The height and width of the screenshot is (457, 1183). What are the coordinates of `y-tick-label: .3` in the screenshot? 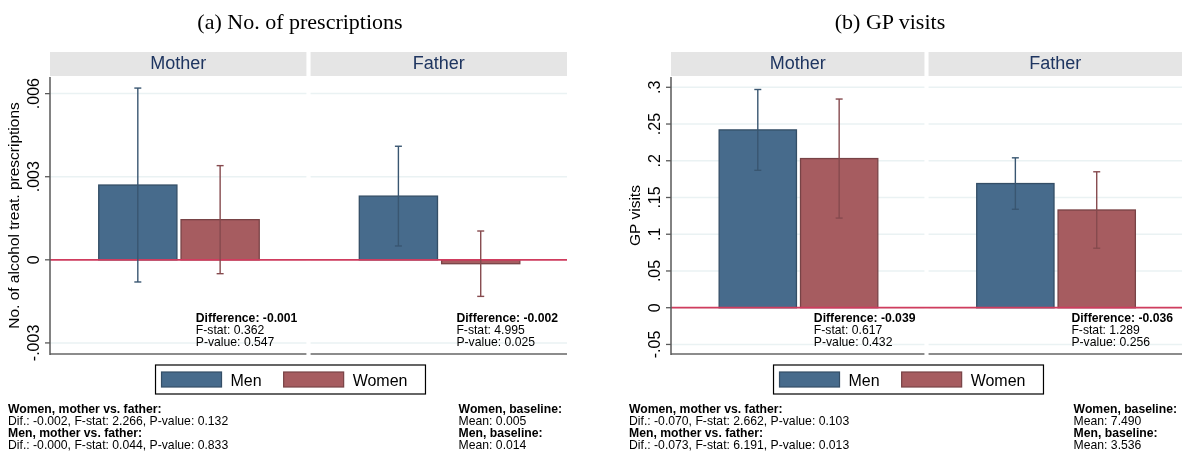 It's located at (654, 87).